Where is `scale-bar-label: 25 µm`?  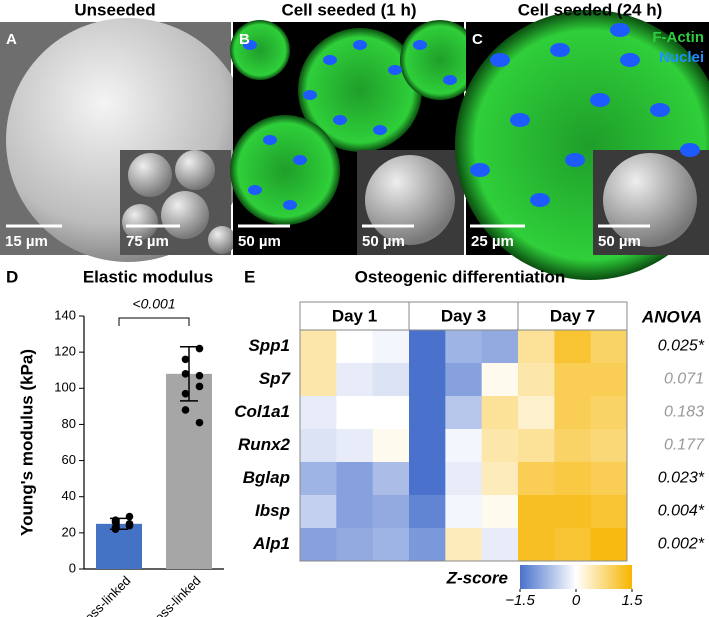 scale-bar-label: 25 µm is located at coordinates (492, 241).